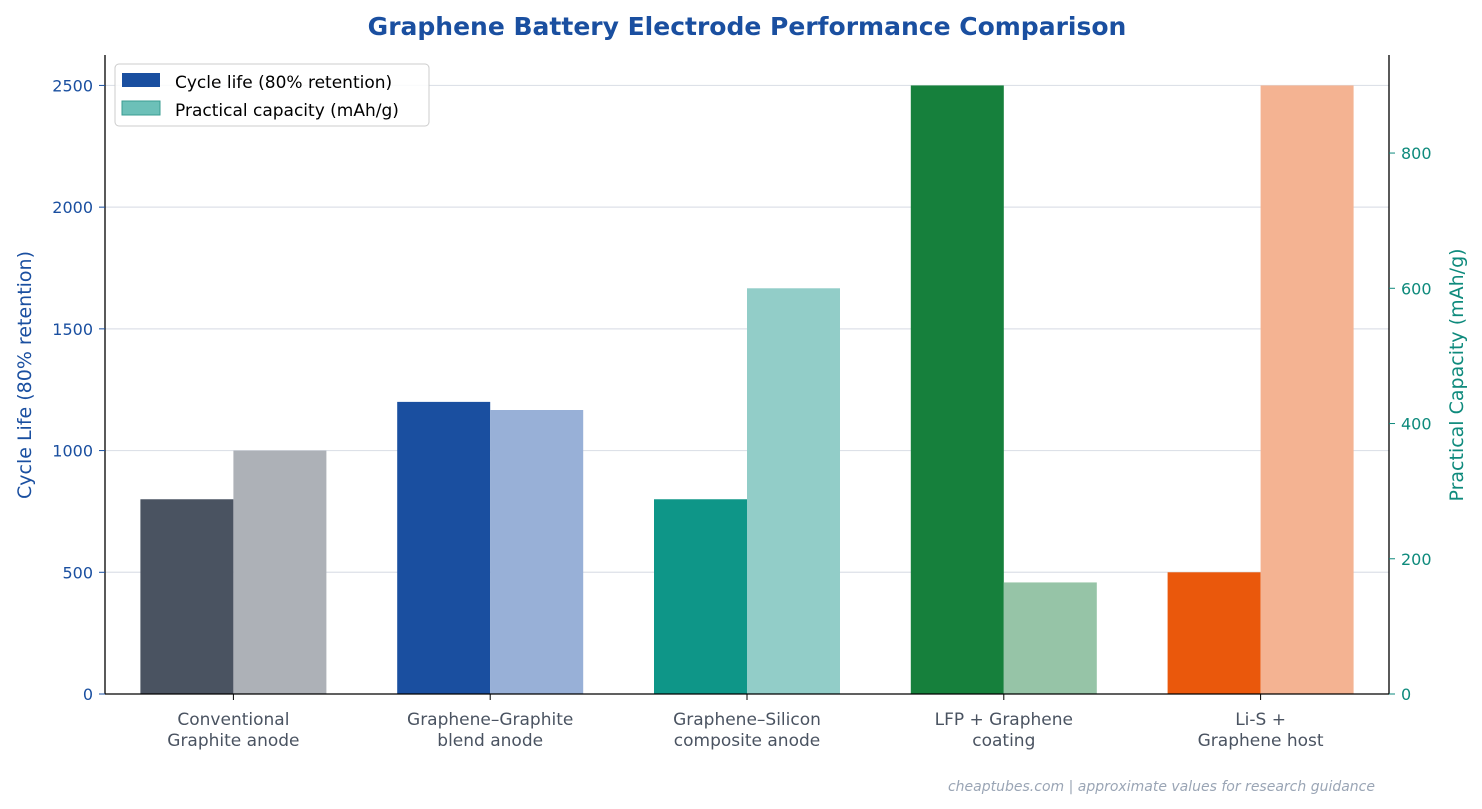 This screenshot has height=809, width=1482. I want to click on x-tick-label: coating, so click(1003, 741).